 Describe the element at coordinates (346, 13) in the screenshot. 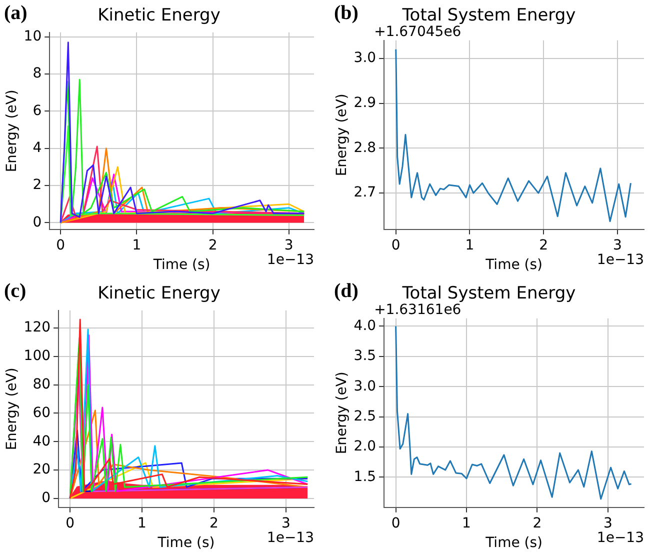

I see `text: (b)` at that location.